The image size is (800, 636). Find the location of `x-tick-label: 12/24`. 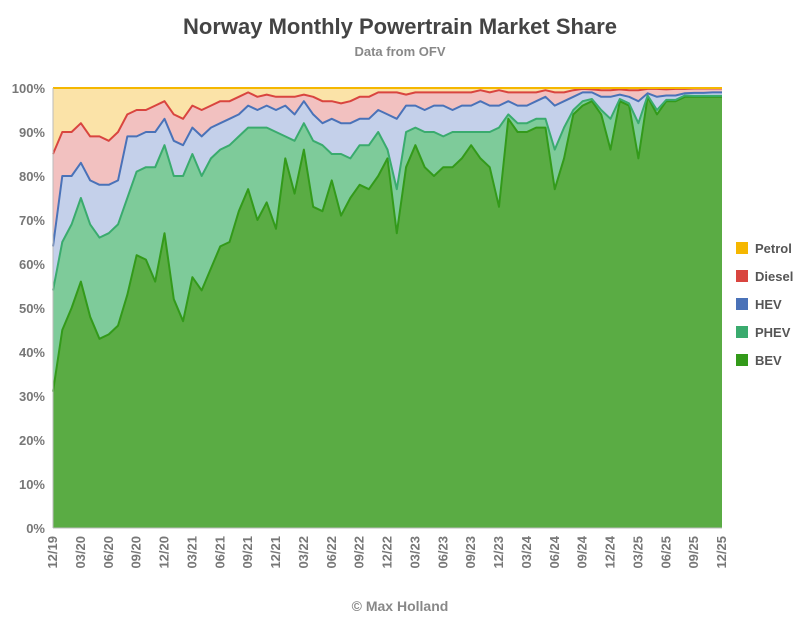

x-tick-label: 12/24 is located at coordinates (610, 551).